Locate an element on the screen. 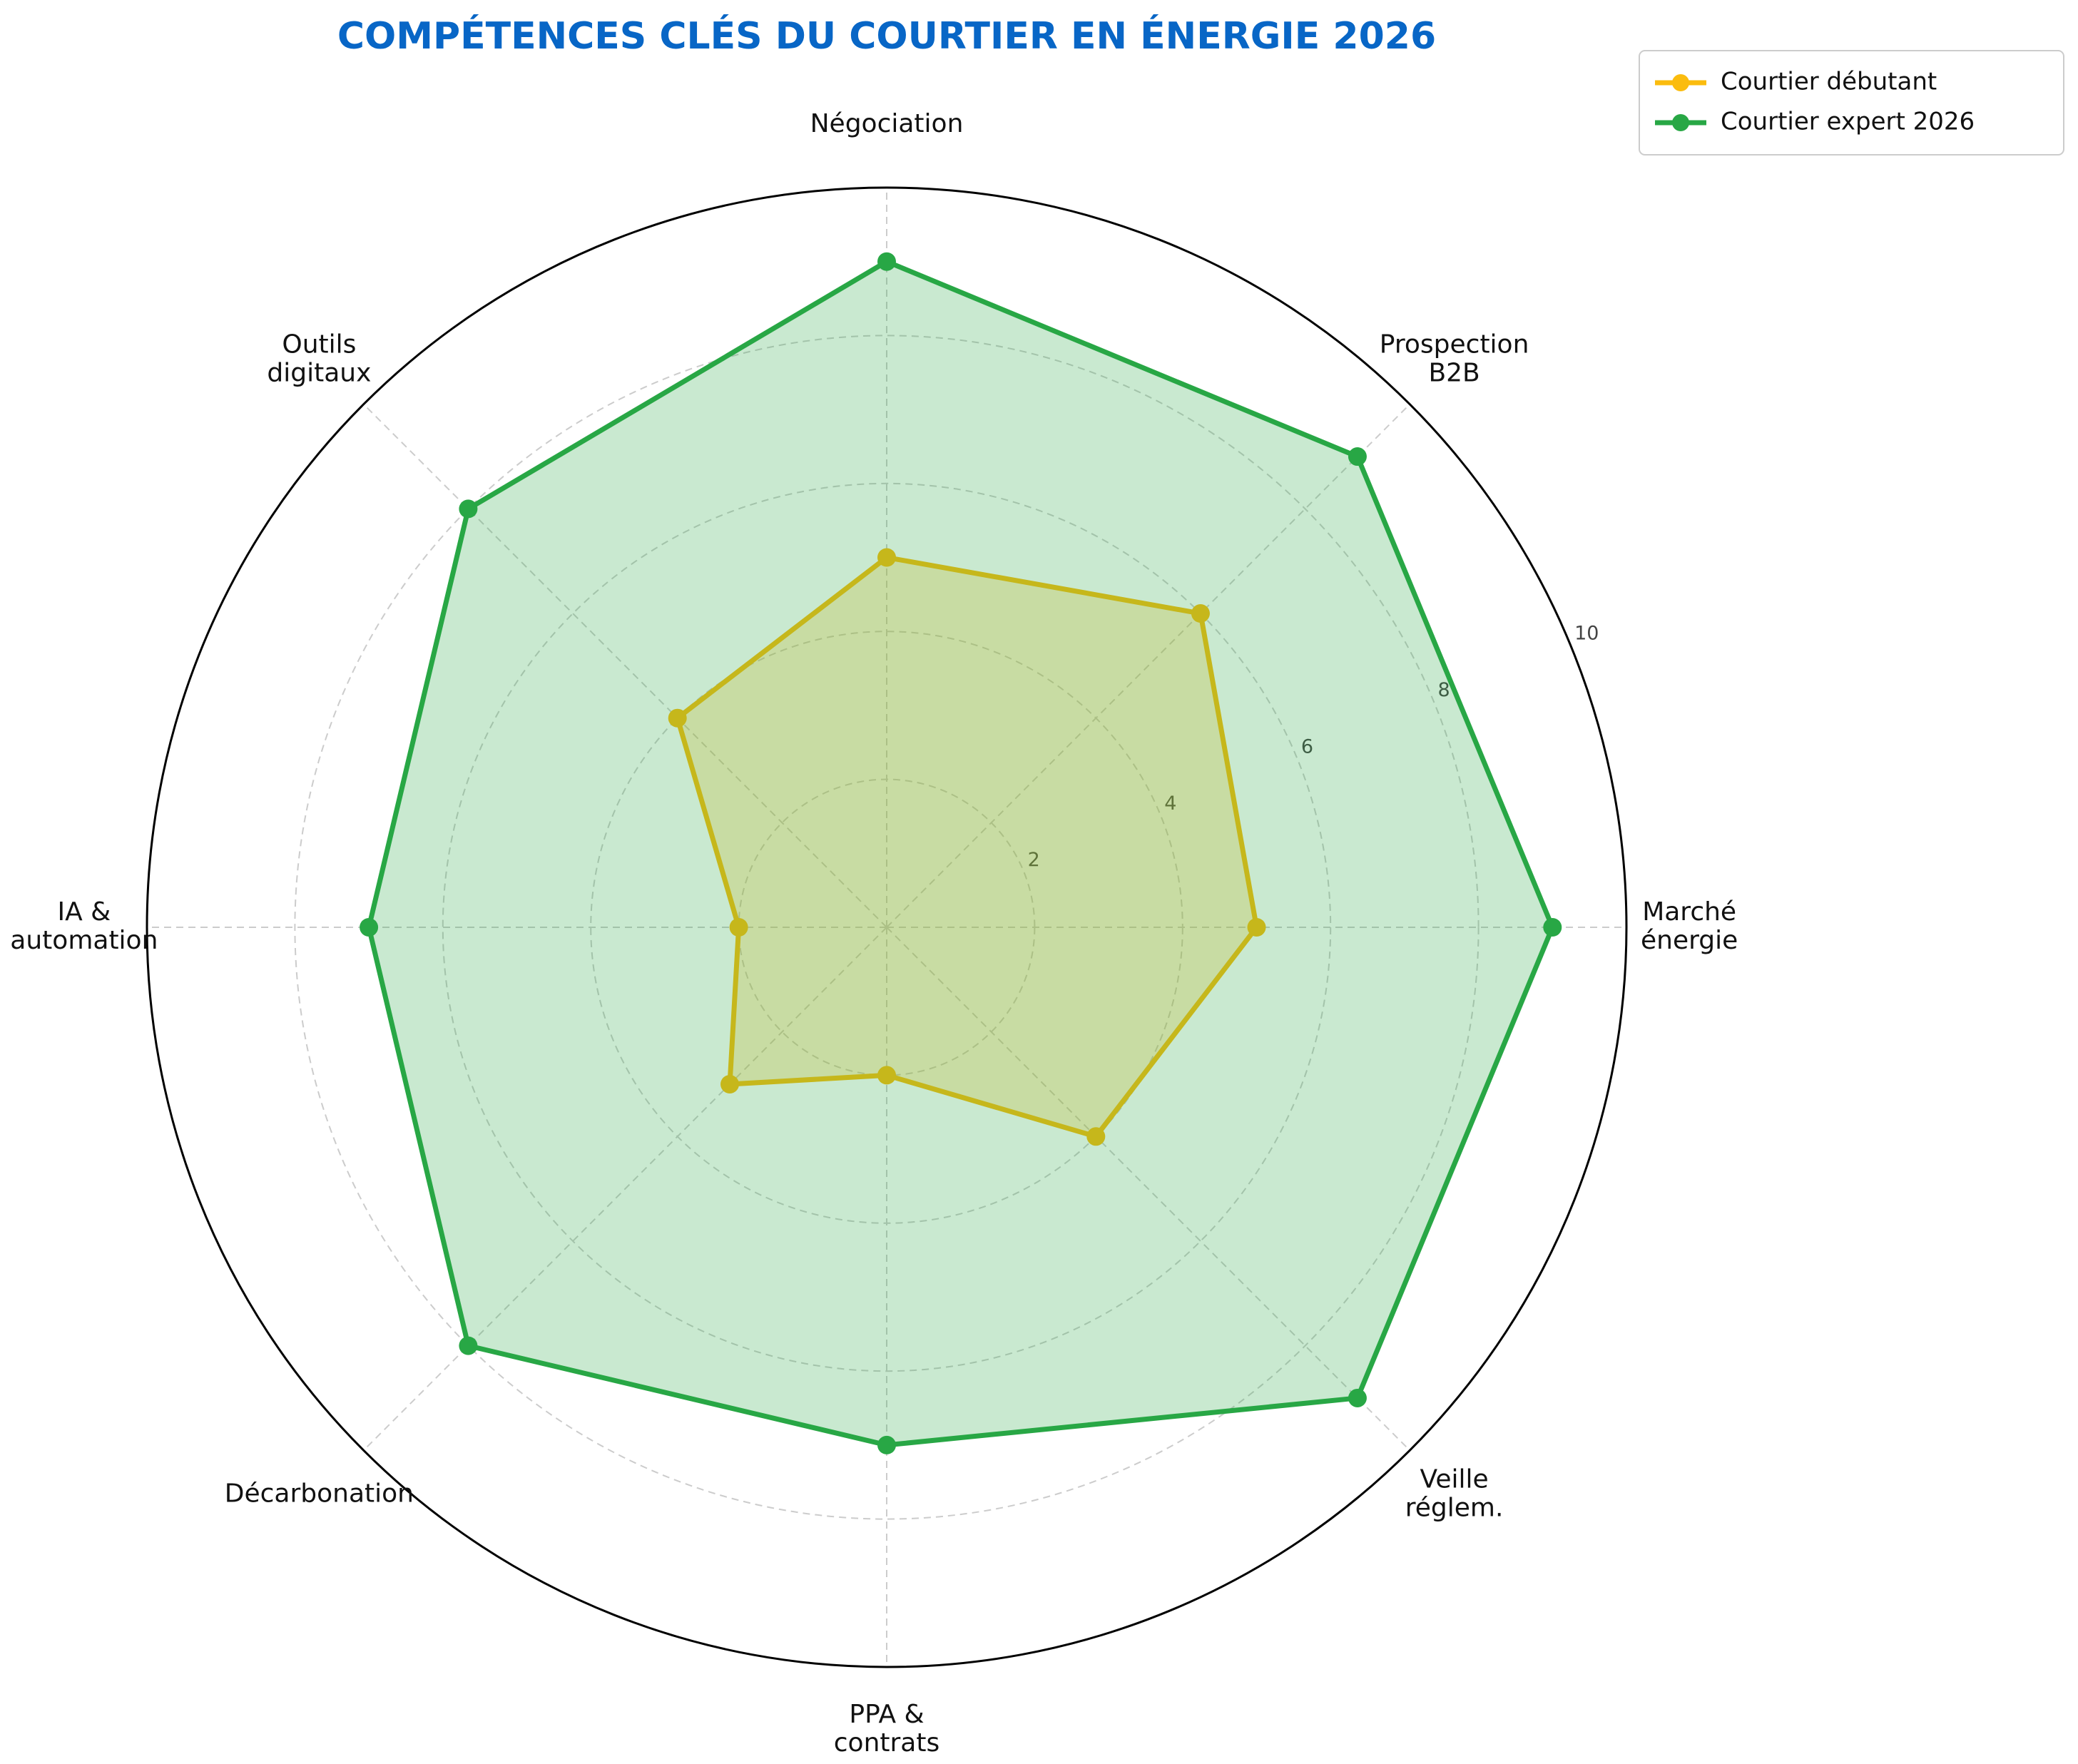 This screenshot has width=2078, height=1764. category-label: PPA & contrats is located at coordinates (886, 1729).